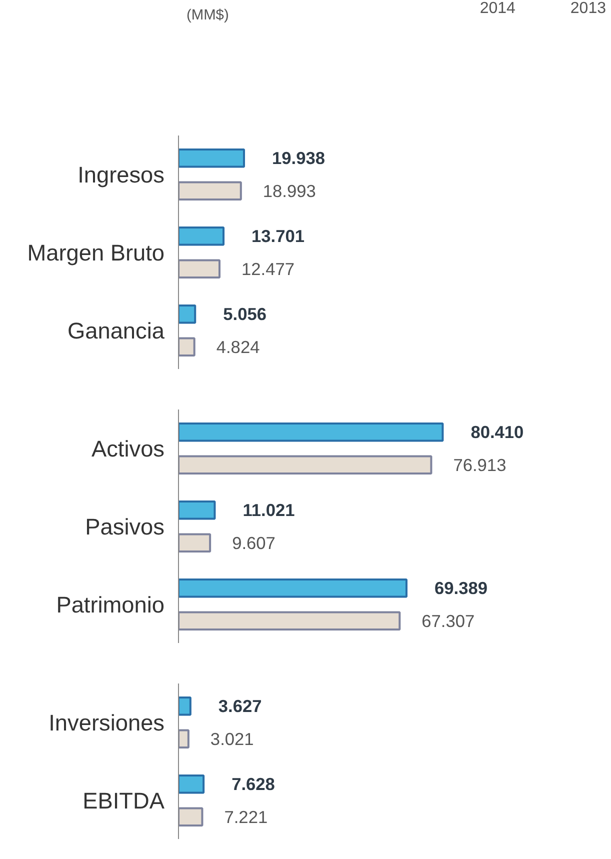  What do you see at coordinates (246, 816) in the screenshot?
I see `data-label: 7.221` at bounding box center [246, 816].